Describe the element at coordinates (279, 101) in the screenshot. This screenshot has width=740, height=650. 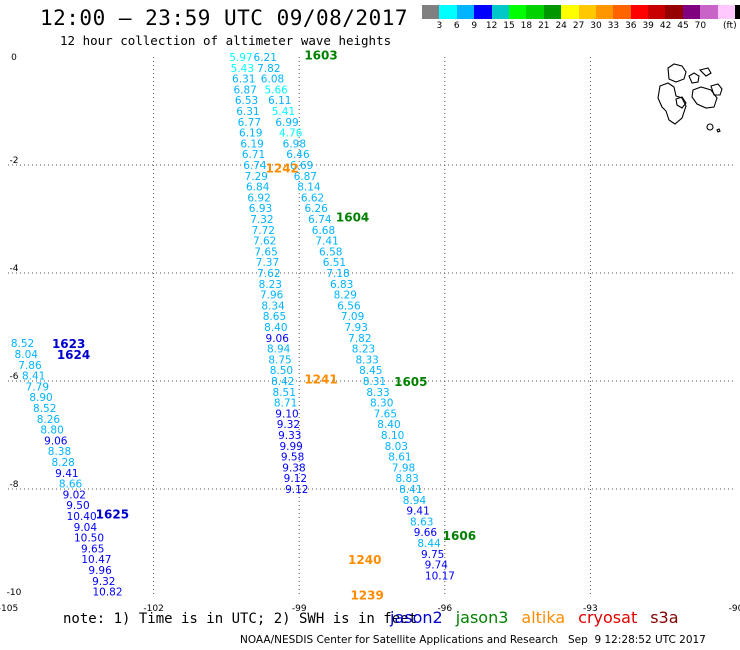
I see `wave-height-value: 6.11` at that location.